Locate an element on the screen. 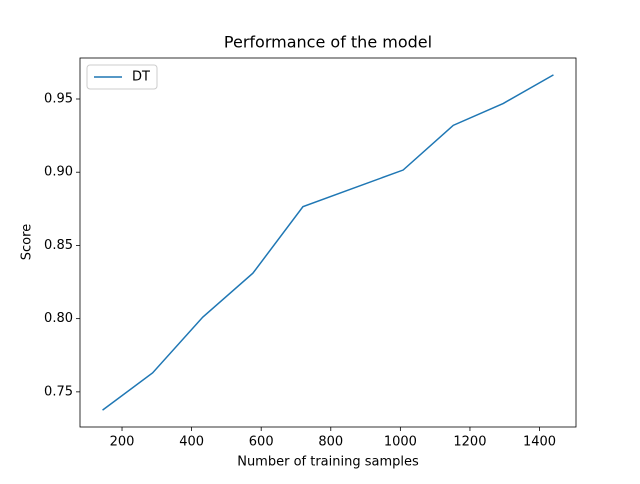 The width and height of the screenshot is (640, 484). x-axis-label: Number of training samples is located at coordinates (328, 462).